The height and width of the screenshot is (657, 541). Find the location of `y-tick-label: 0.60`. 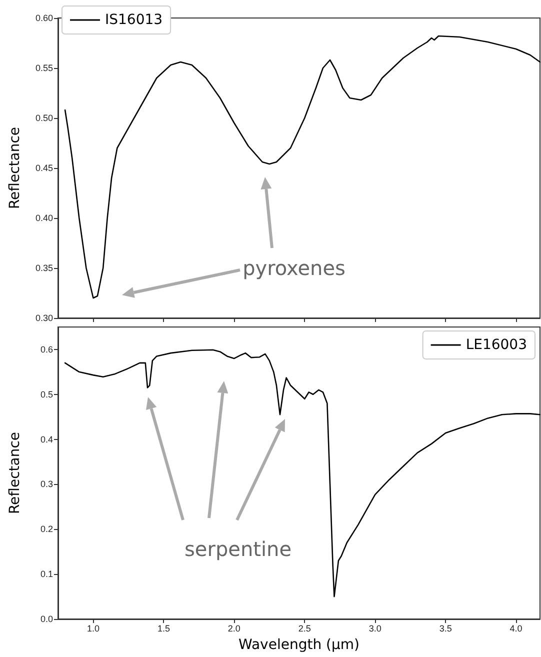

y-tick-label: 0.60 is located at coordinates (44, 18).